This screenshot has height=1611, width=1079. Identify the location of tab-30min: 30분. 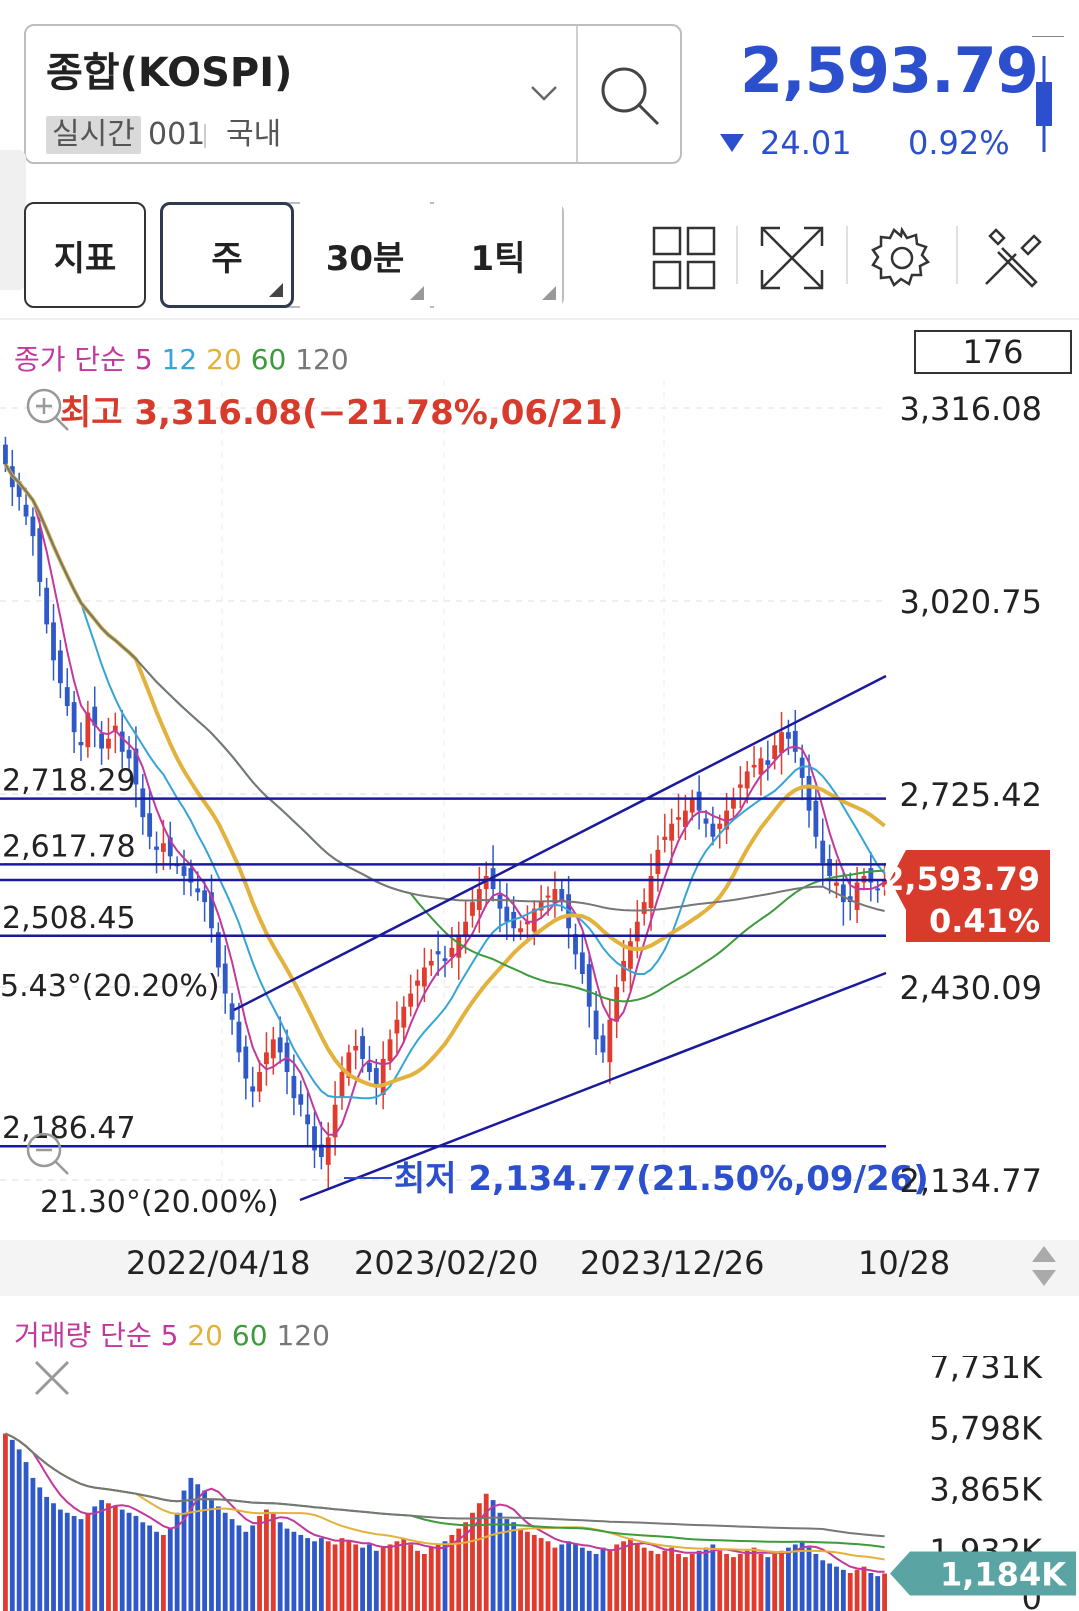
(365, 255).